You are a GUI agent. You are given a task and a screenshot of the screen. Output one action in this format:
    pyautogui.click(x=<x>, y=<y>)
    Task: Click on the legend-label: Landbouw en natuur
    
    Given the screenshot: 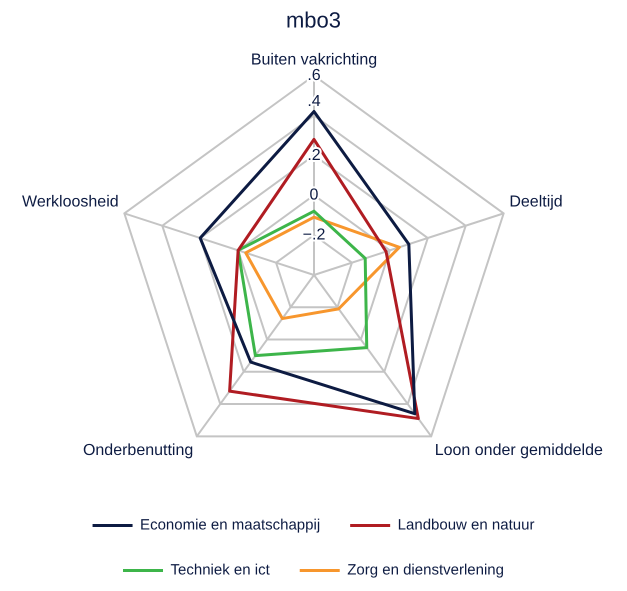 What is the action you would take?
    pyautogui.click(x=466, y=525)
    